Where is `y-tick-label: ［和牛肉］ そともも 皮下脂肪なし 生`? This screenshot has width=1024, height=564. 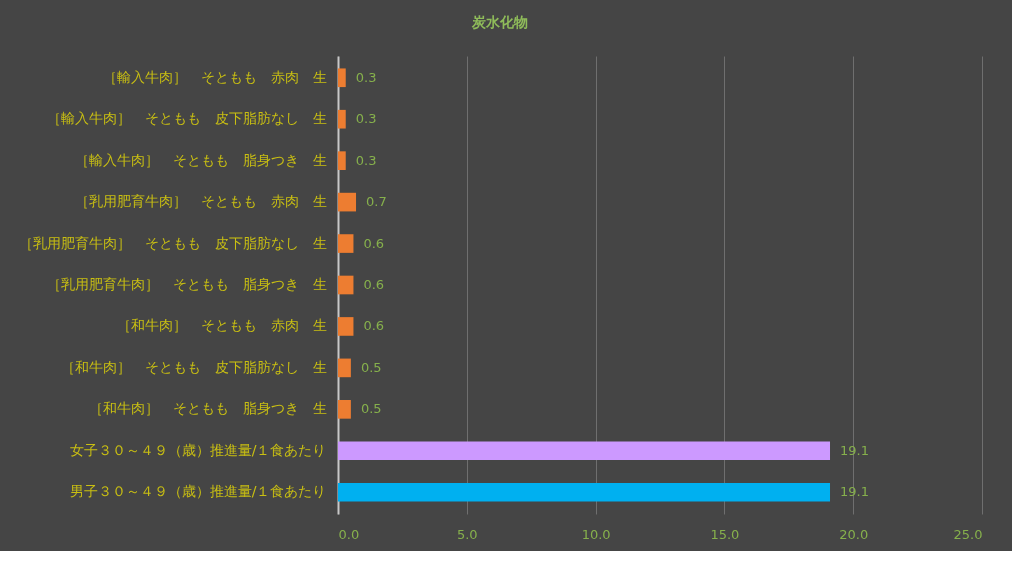
y-tick-label: ［和牛肉］ そともも 皮下脂肪なし 生 is located at coordinates (193, 366).